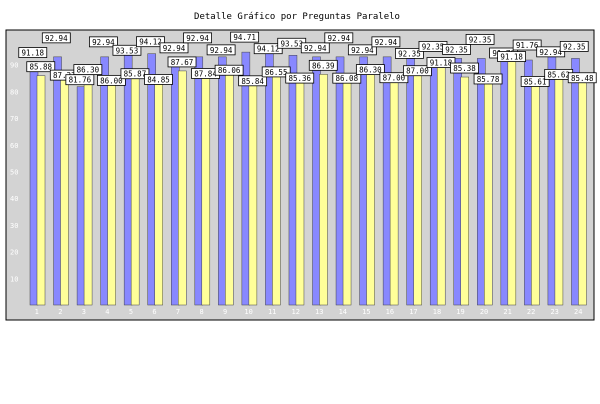 This screenshot has height=404, width=600. I want to click on y-tick-label: 50, so click(14, 173).